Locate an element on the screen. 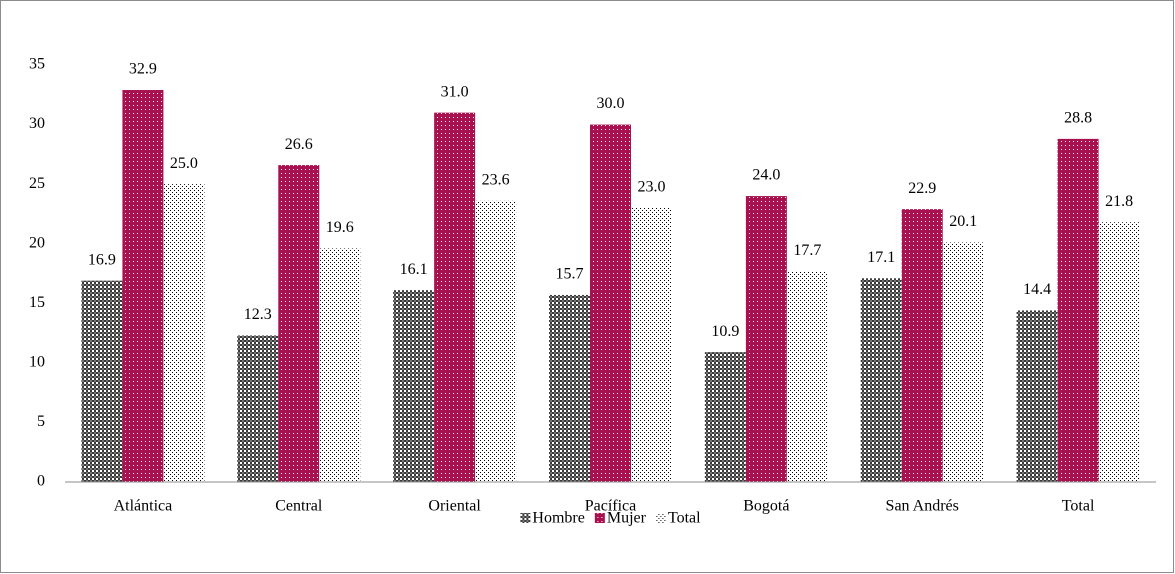 This screenshot has width=1175, height=574. value-label: 16.9 is located at coordinates (102, 259).